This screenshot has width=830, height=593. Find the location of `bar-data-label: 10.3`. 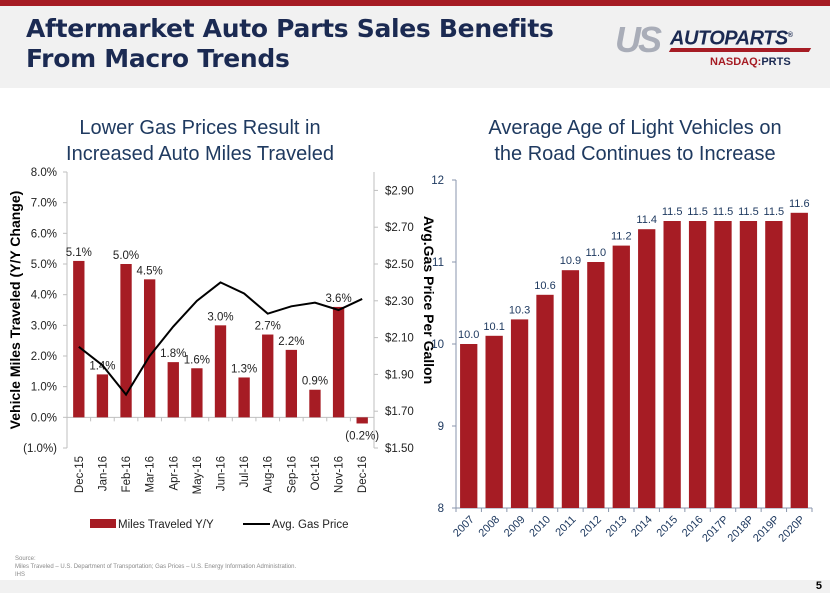

bar-data-label: 10.3 is located at coordinates (519, 310).